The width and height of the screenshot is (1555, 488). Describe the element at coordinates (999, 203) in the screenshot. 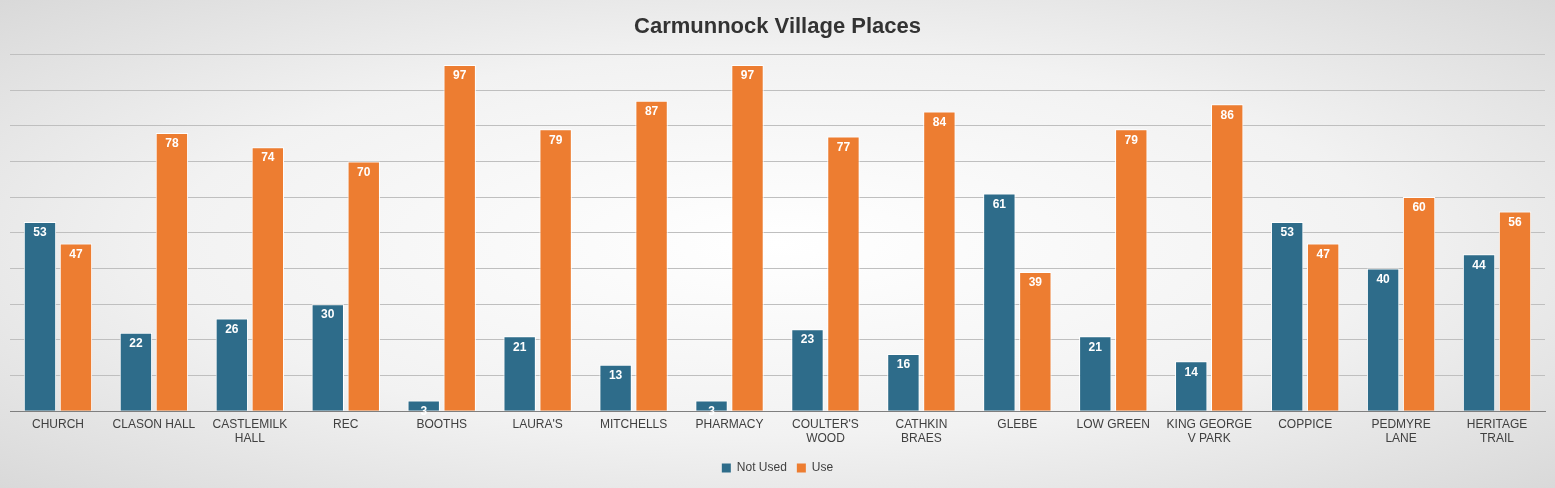

I see `data-label: 61` at that location.